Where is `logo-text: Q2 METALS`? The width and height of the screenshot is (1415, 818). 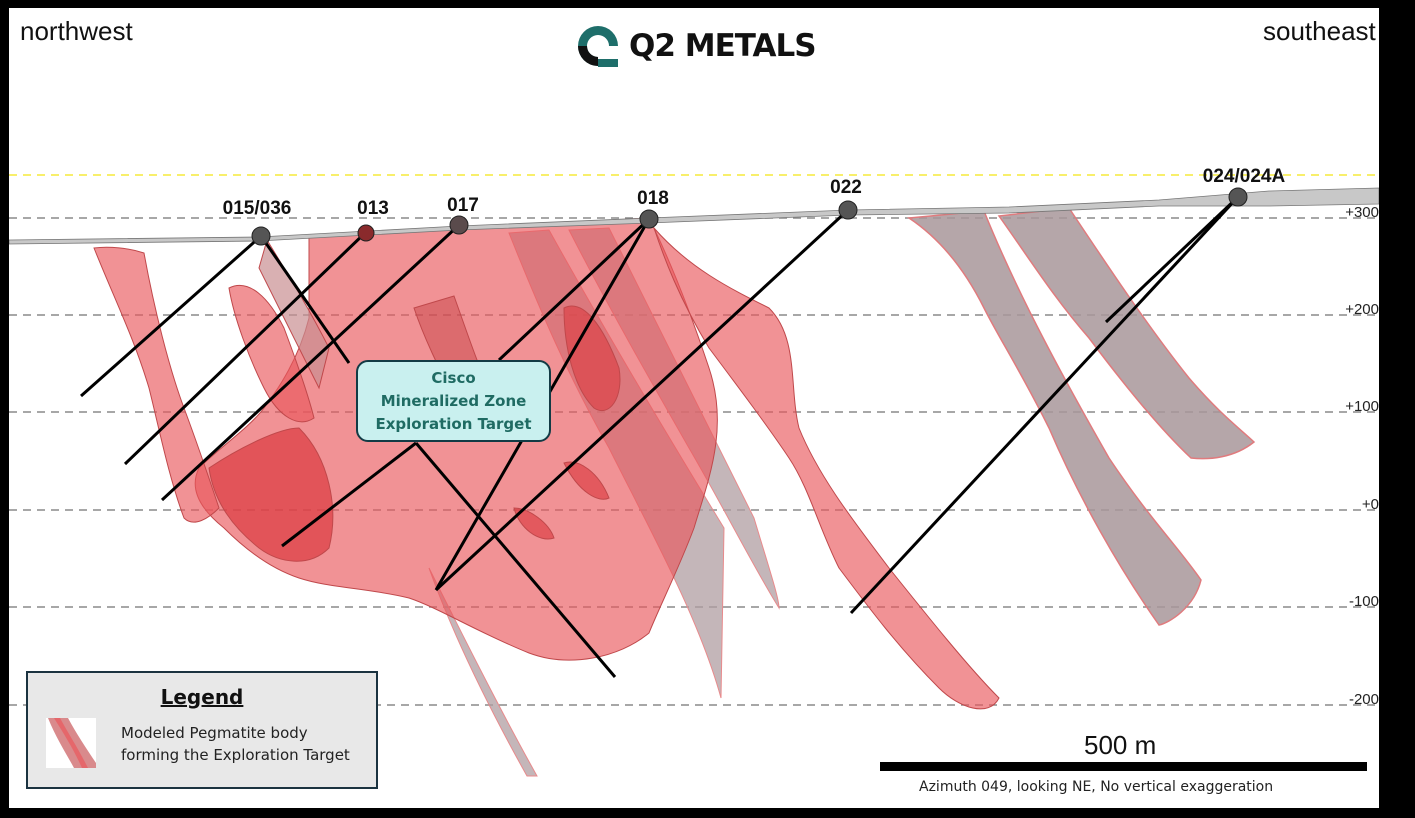
logo-text: Q2 METALS is located at coordinates (723, 46).